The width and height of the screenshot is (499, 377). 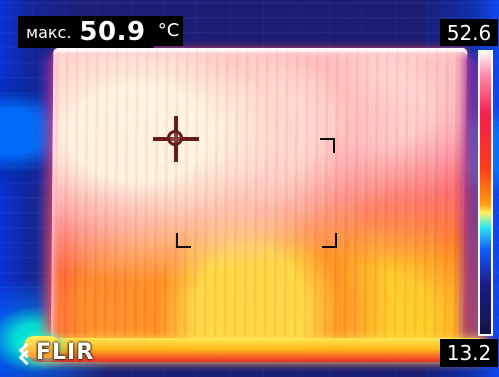 I want to click on flir-logo-icon, so click(x=25, y=353).